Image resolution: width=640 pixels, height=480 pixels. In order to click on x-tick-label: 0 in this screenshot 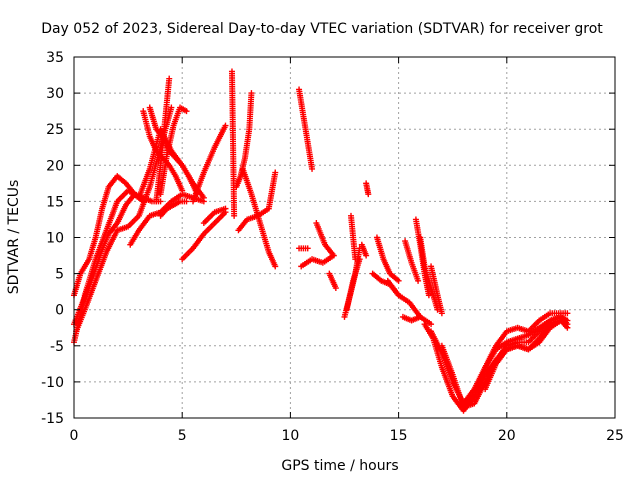, I will do `click(74, 436)`.